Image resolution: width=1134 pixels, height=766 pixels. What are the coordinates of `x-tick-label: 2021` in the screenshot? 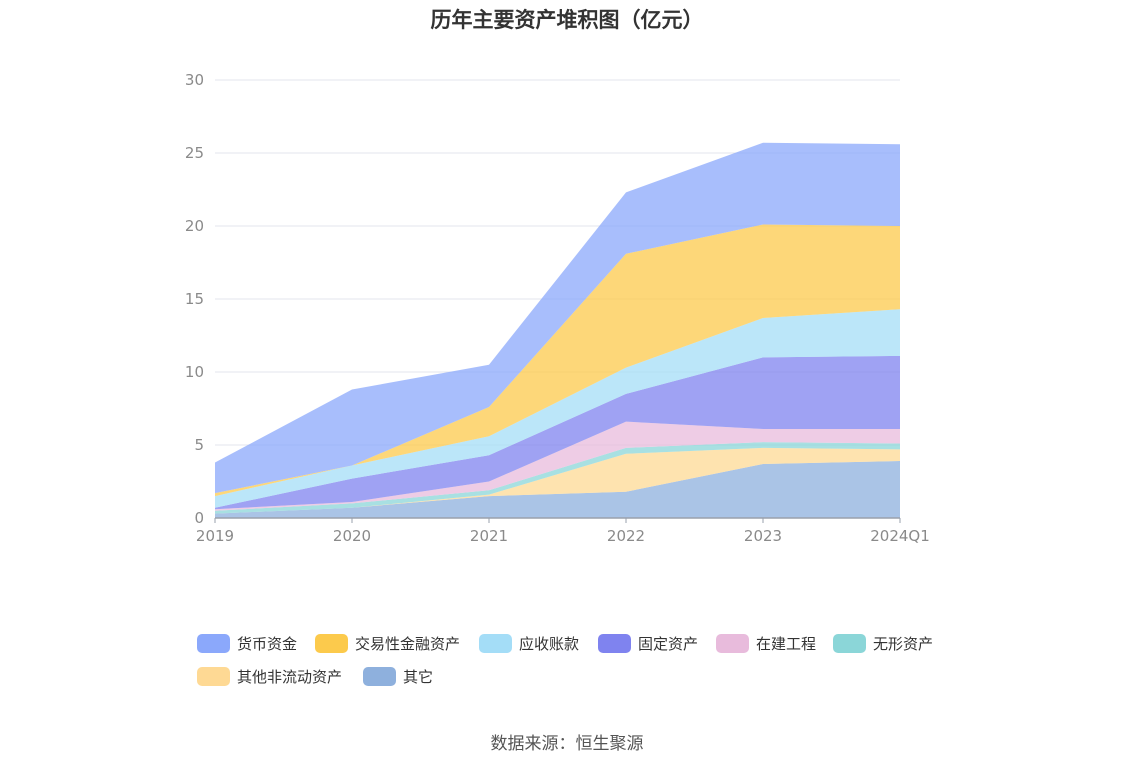 It's located at (489, 536).